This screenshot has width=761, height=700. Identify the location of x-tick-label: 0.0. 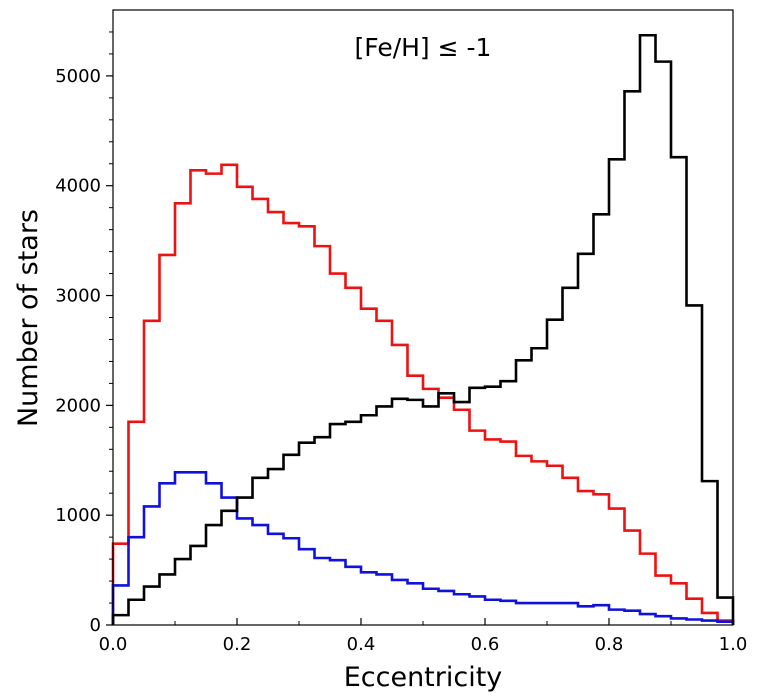
(113, 644).